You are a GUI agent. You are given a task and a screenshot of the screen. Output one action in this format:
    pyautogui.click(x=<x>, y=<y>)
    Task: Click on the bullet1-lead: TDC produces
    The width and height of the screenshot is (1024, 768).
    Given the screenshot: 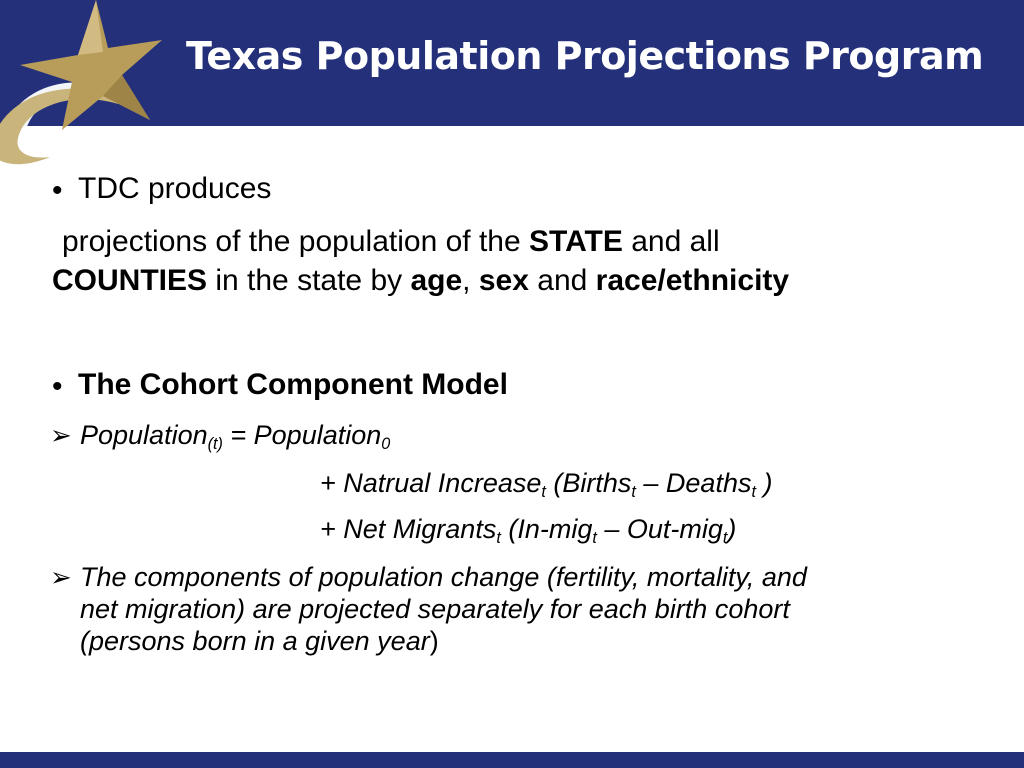 What is the action you would take?
    pyautogui.click(x=175, y=188)
    